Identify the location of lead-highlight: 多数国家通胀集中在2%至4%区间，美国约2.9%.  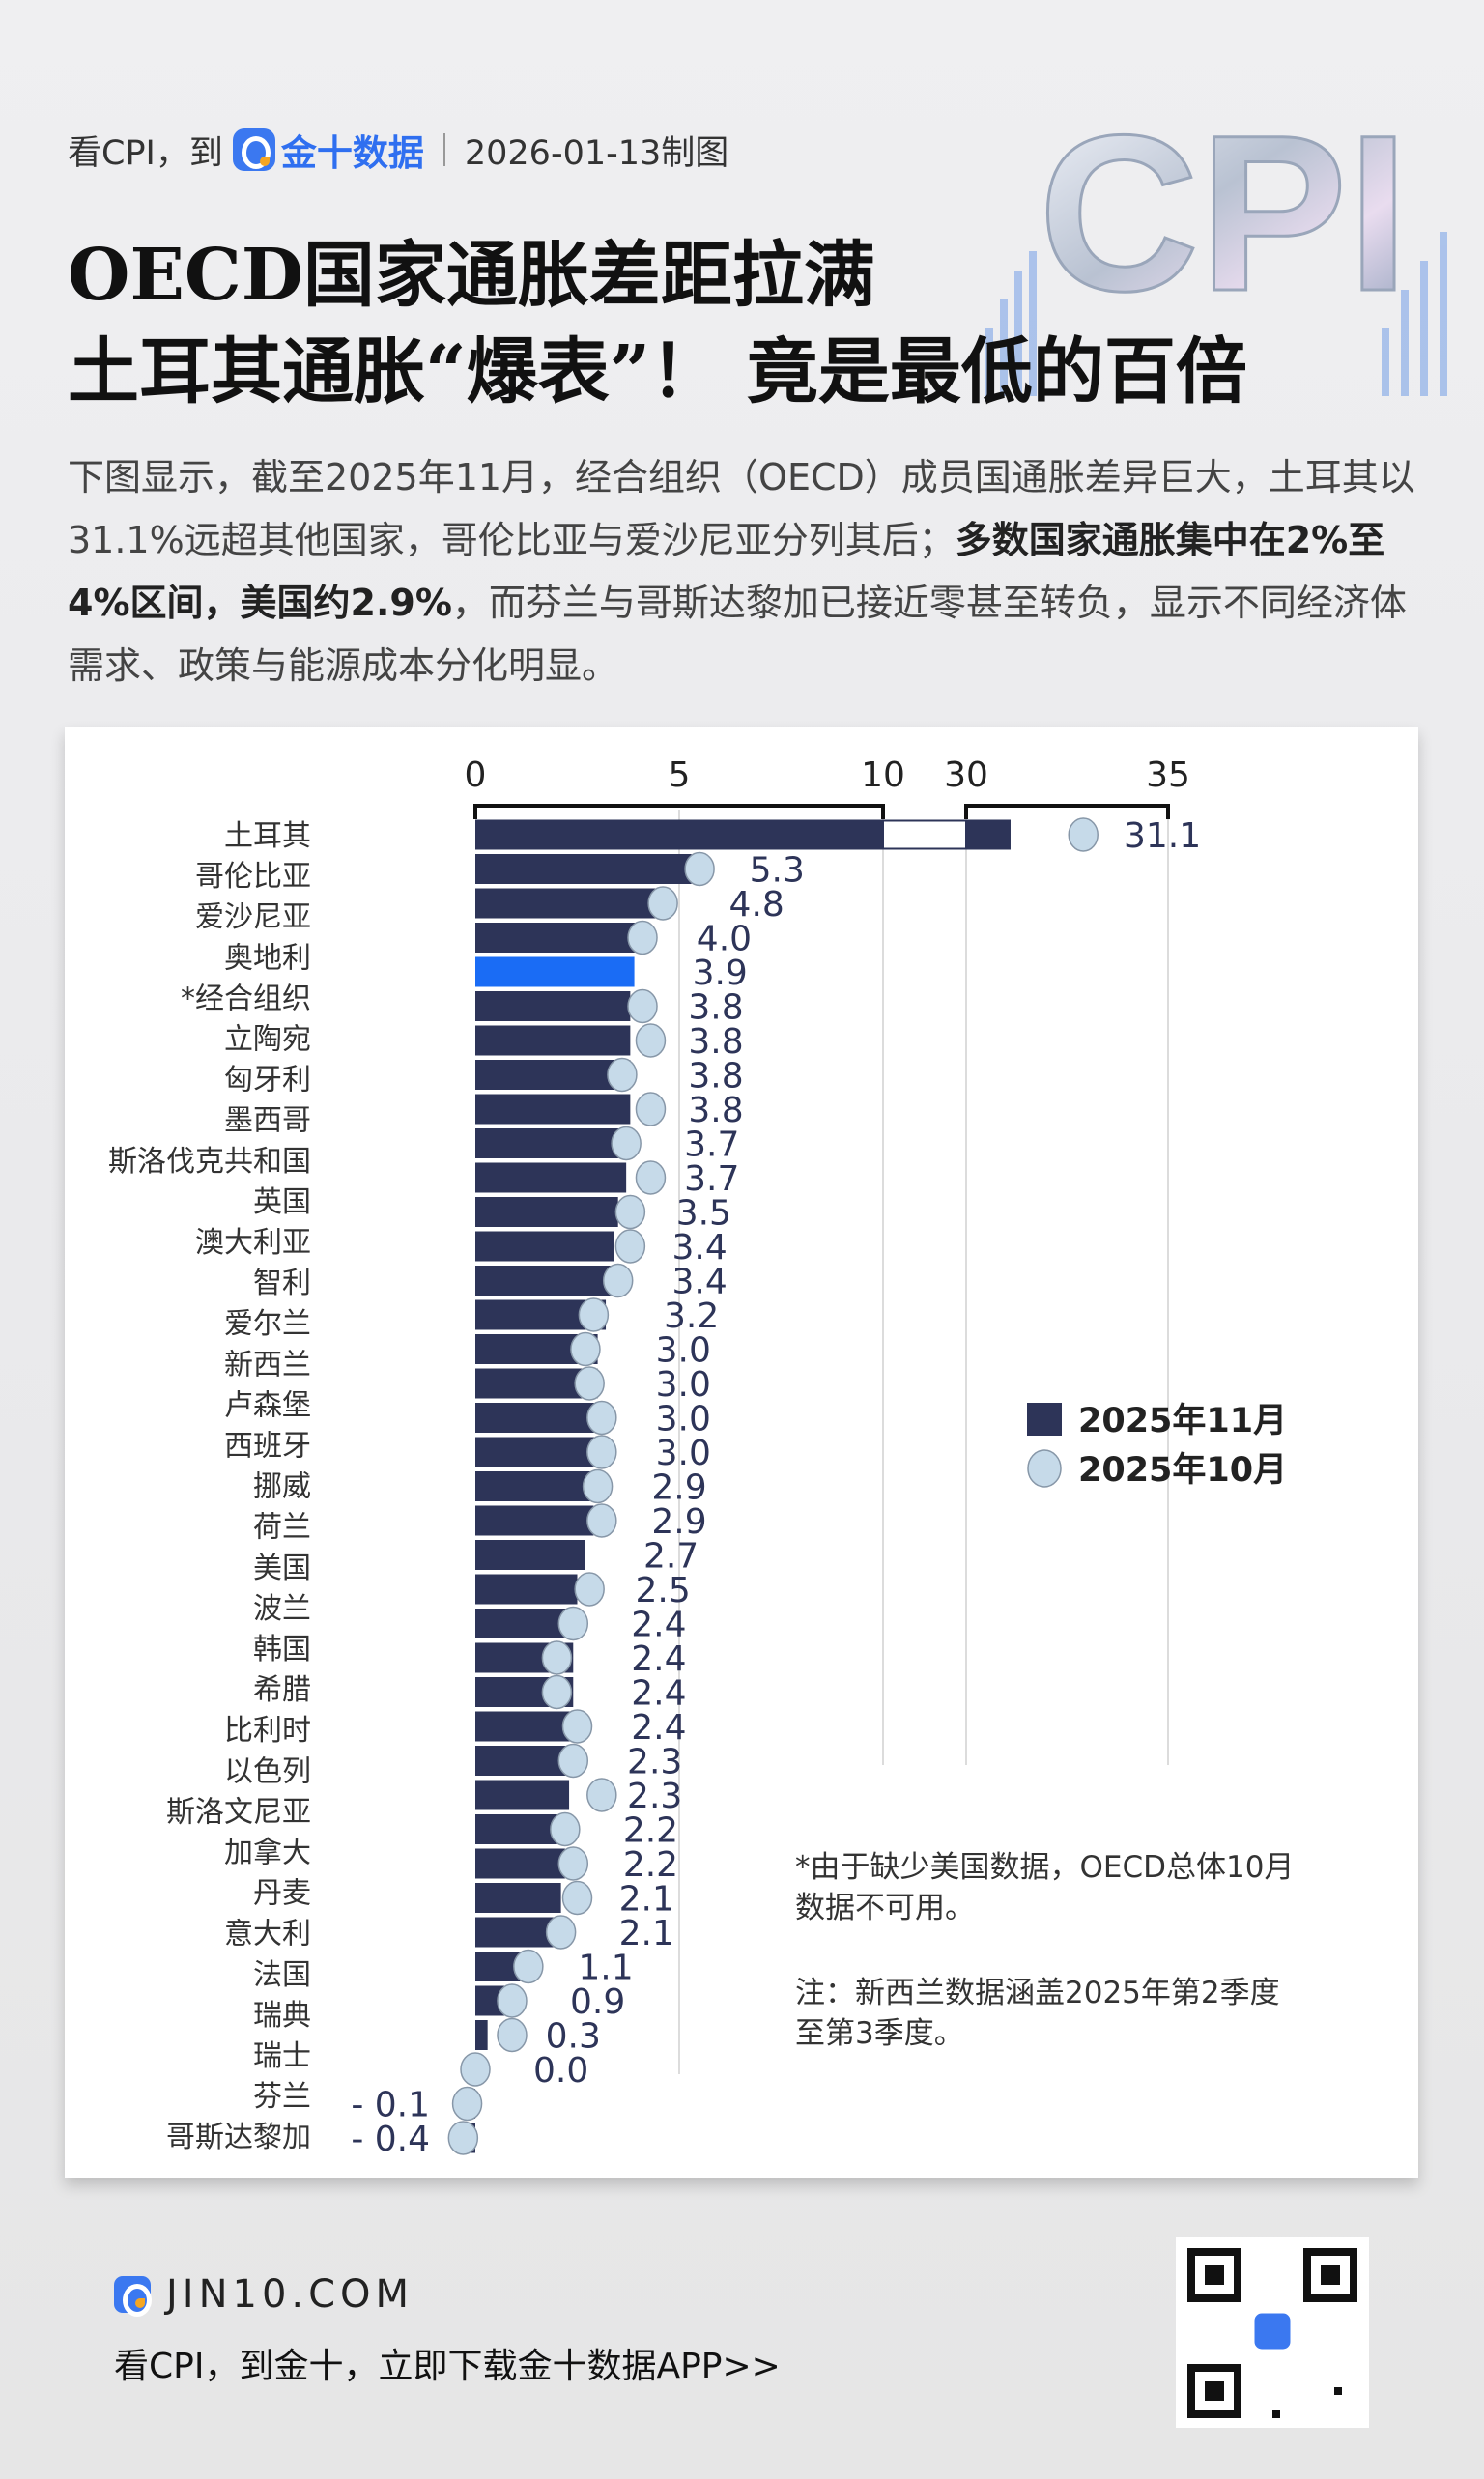
(727, 571).